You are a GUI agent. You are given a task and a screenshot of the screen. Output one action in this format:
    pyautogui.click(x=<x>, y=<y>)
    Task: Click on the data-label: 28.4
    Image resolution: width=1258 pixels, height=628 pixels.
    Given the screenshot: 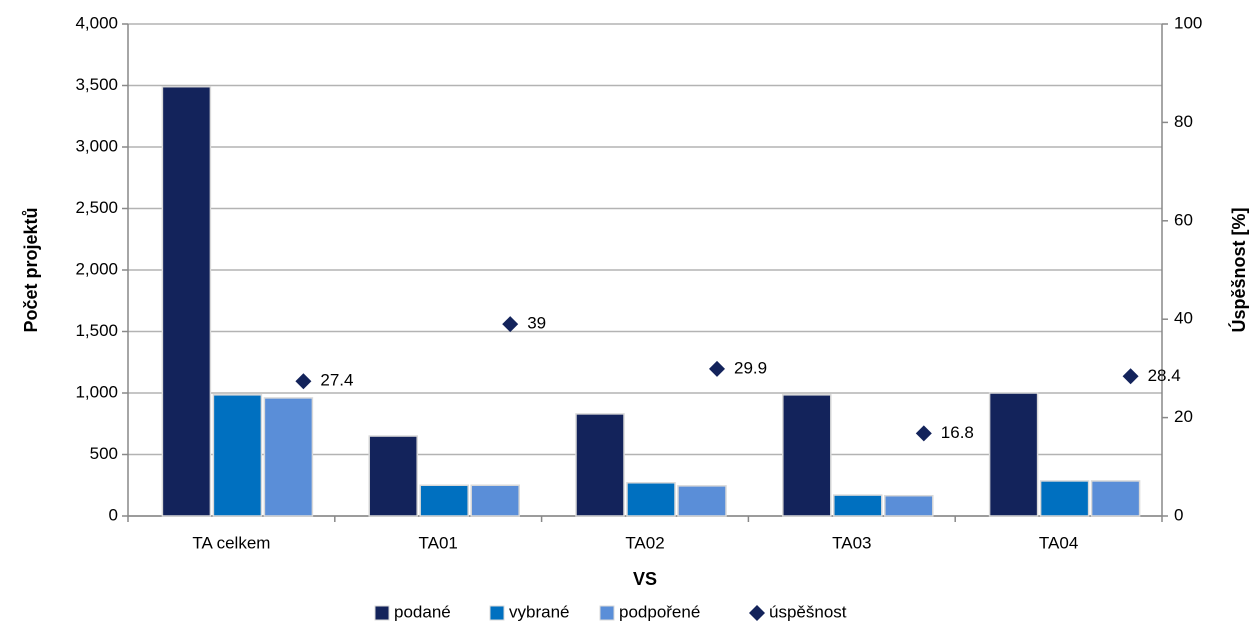 What is the action you would take?
    pyautogui.click(x=1164, y=375)
    